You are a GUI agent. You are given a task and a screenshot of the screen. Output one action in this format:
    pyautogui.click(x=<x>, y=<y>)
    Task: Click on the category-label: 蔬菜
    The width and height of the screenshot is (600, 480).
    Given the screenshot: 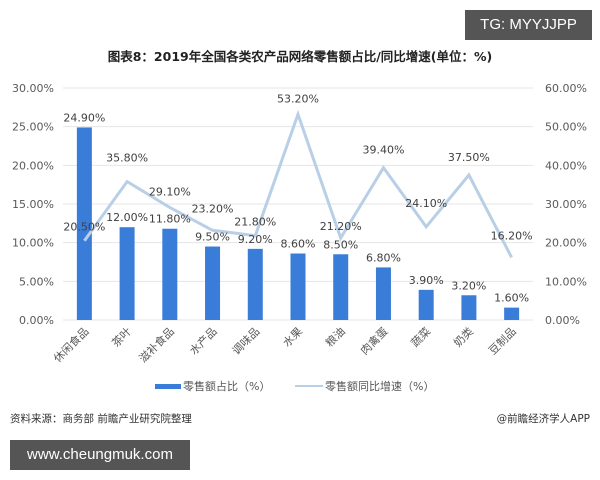 What is the action you would take?
    pyautogui.click(x=421, y=337)
    